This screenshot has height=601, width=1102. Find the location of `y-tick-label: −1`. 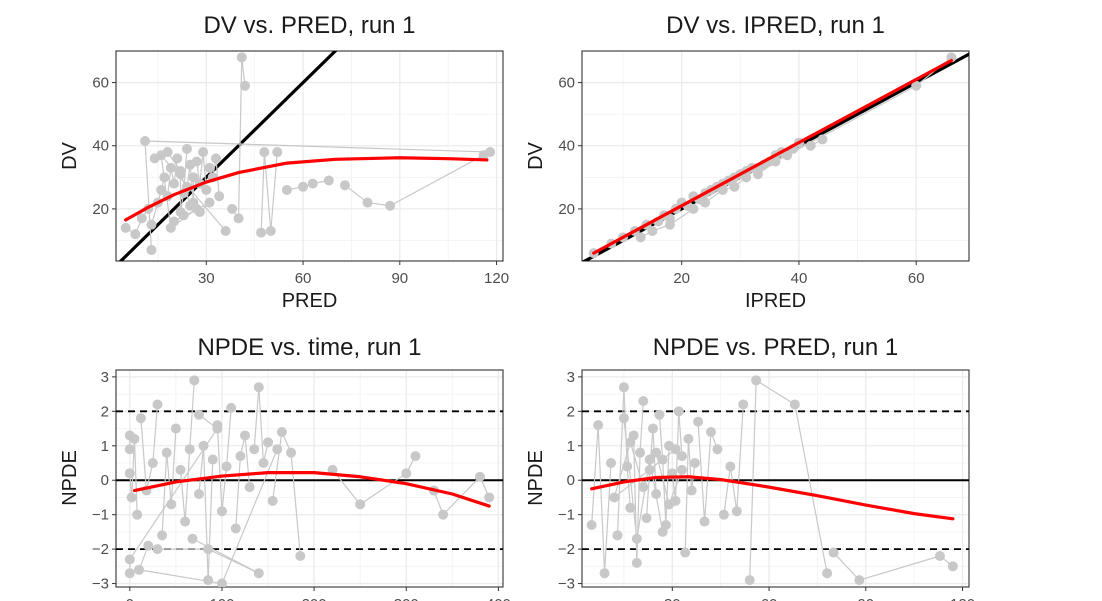

y-tick-label: −1 is located at coordinates (566, 515).